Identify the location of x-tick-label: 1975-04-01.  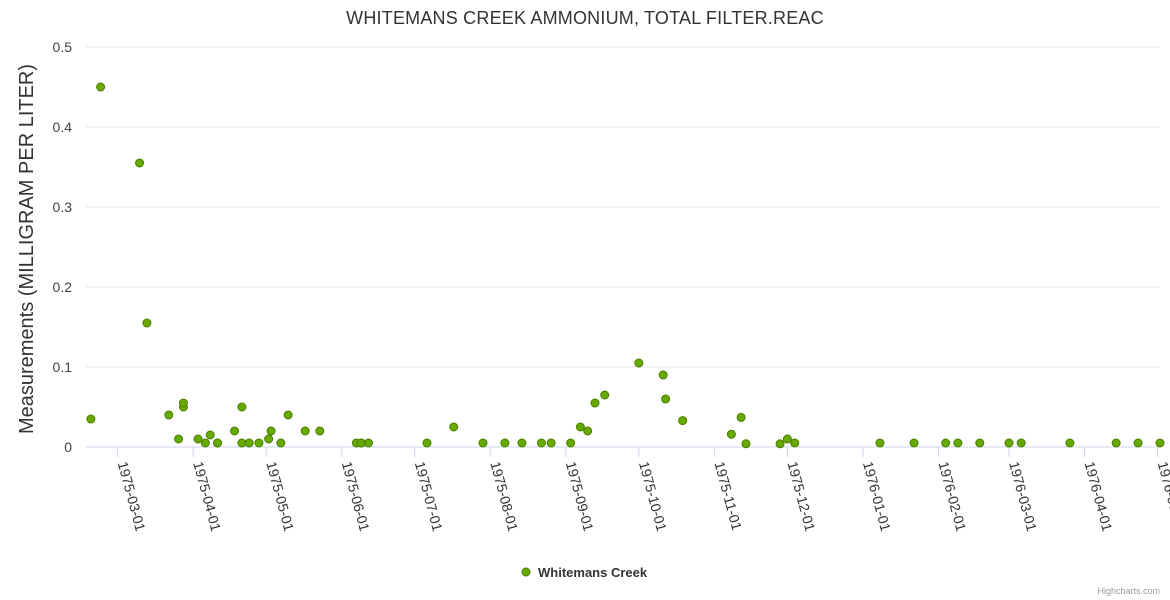
(207, 497).